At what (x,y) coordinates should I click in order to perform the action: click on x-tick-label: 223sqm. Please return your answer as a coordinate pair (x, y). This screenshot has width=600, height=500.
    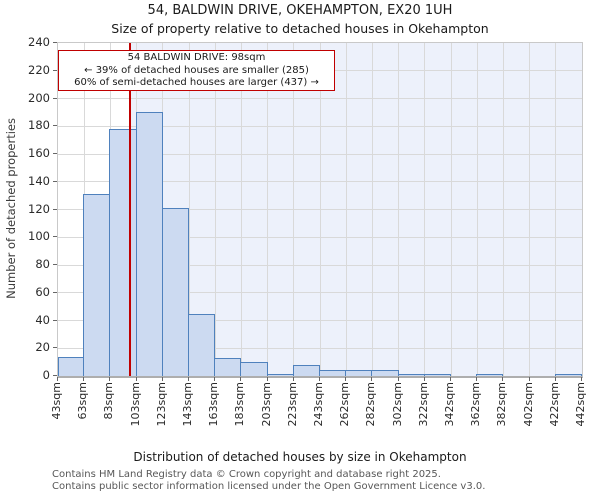
    Looking at the image, I should click on (292, 404).